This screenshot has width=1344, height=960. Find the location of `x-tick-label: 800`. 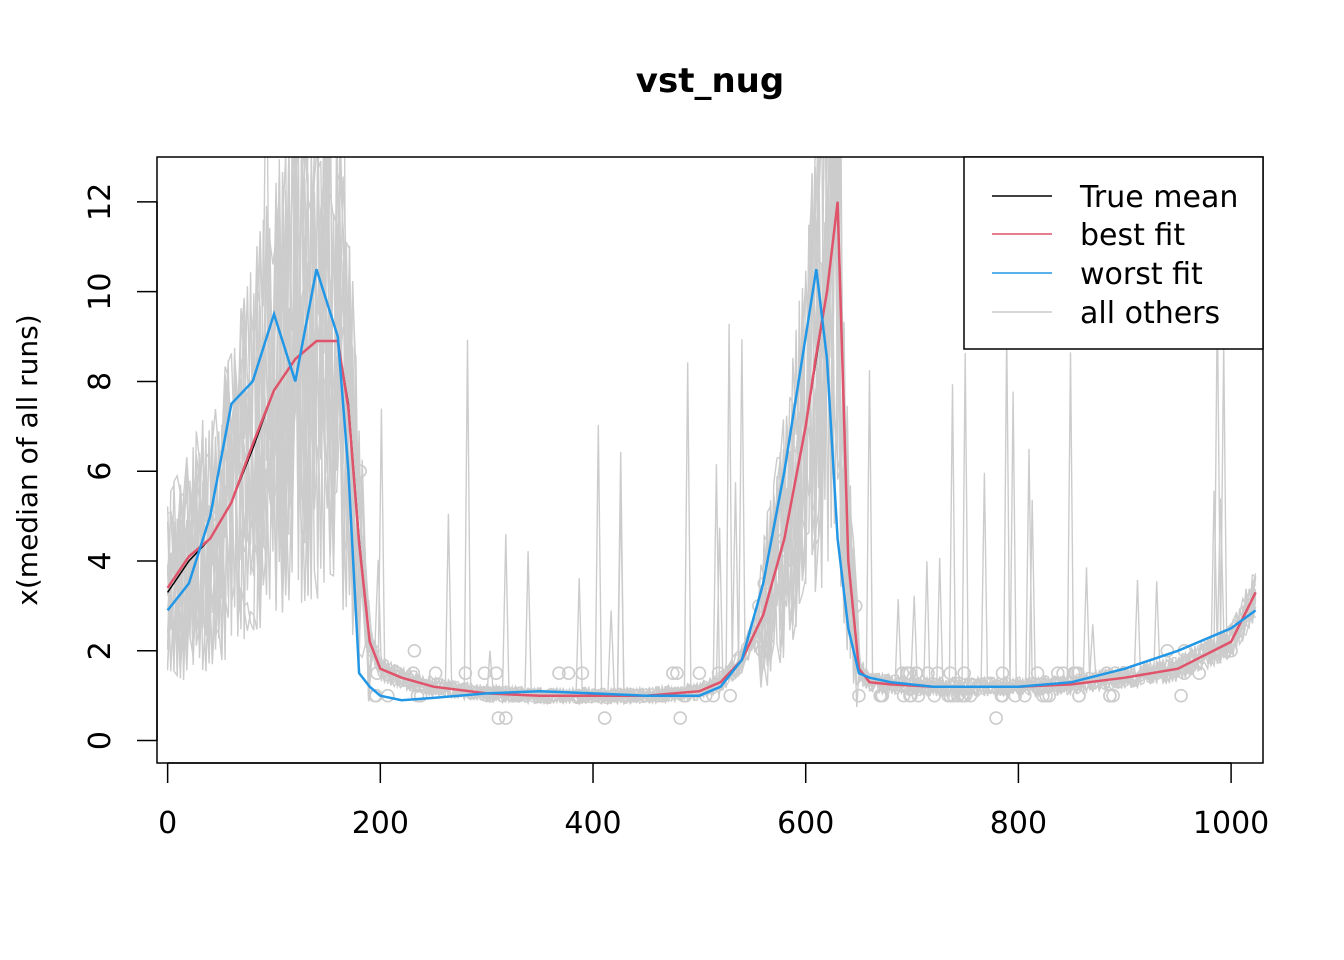

x-tick-label: 800 is located at coordinates (1018, 823).